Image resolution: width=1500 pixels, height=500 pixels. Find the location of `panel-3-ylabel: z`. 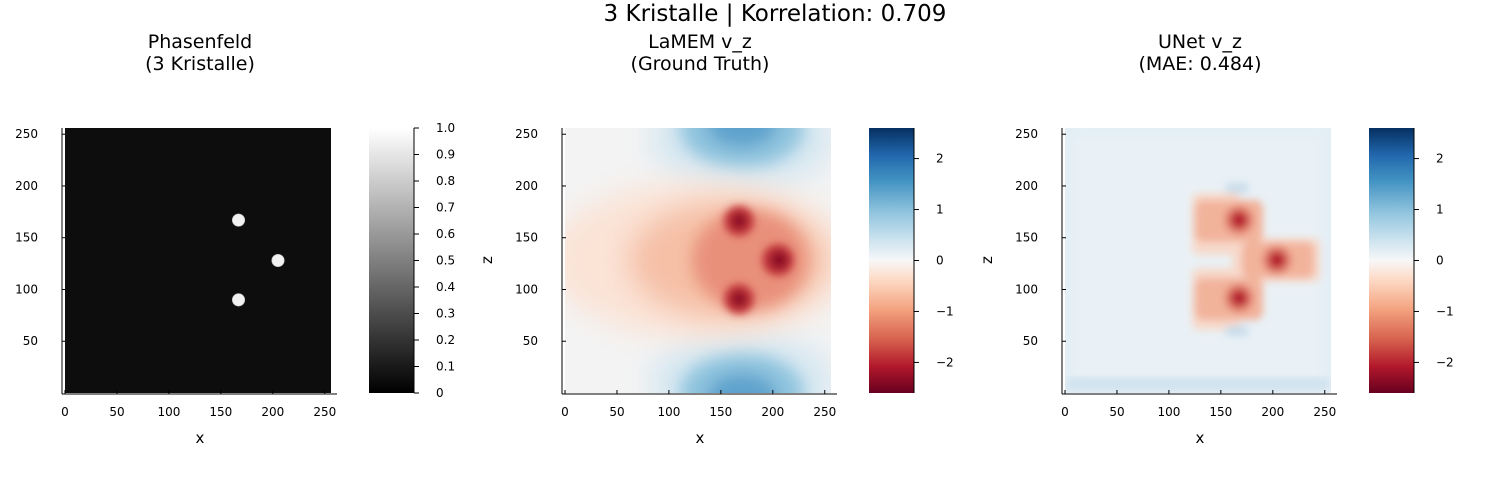

panel-3-ylabel: z is located at coordinates (987, 260).